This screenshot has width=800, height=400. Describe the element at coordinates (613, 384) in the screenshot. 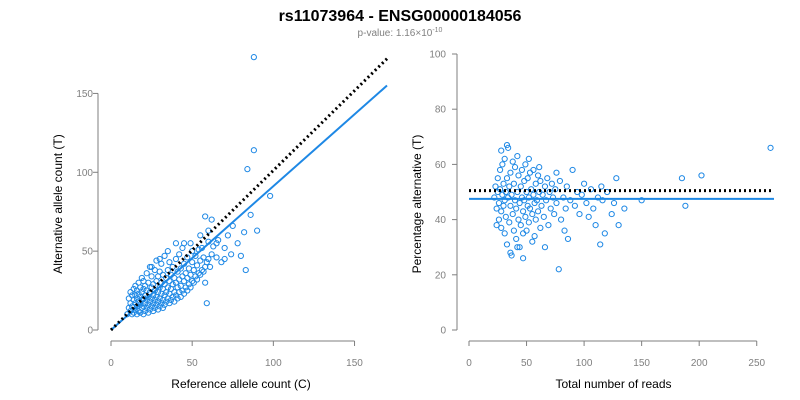

I see `right-x-axis-label: Total number of reads` at that location.